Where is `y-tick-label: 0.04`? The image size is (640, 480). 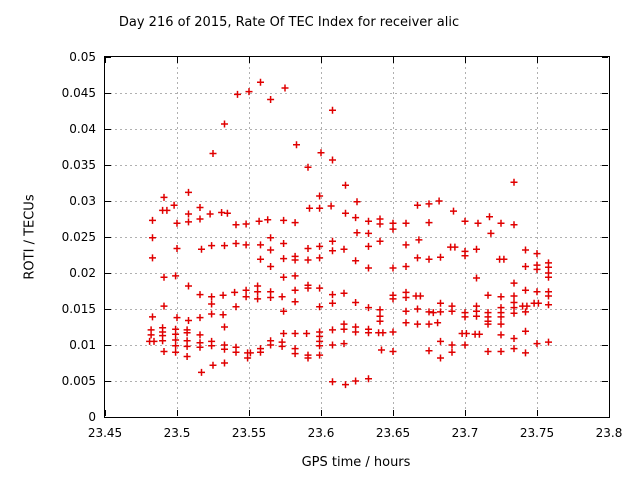
y-tick-label: 0.04 is located at coordinates (82, 129).